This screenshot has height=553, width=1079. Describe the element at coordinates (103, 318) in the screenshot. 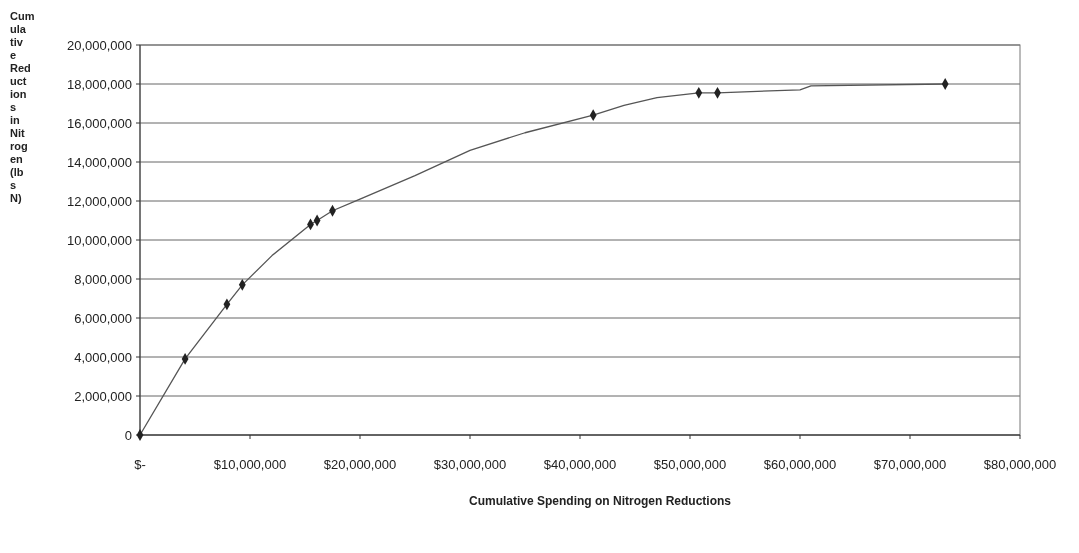

I see `y-tick-label: 6,000,000` at that location.